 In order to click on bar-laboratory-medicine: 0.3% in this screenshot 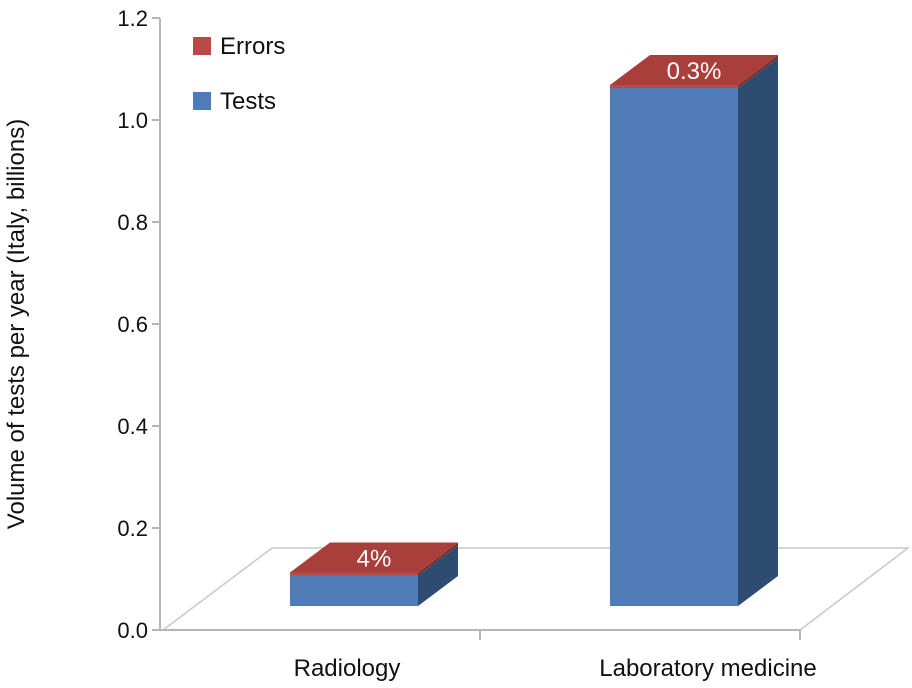, I will do `click(694, 330)`.